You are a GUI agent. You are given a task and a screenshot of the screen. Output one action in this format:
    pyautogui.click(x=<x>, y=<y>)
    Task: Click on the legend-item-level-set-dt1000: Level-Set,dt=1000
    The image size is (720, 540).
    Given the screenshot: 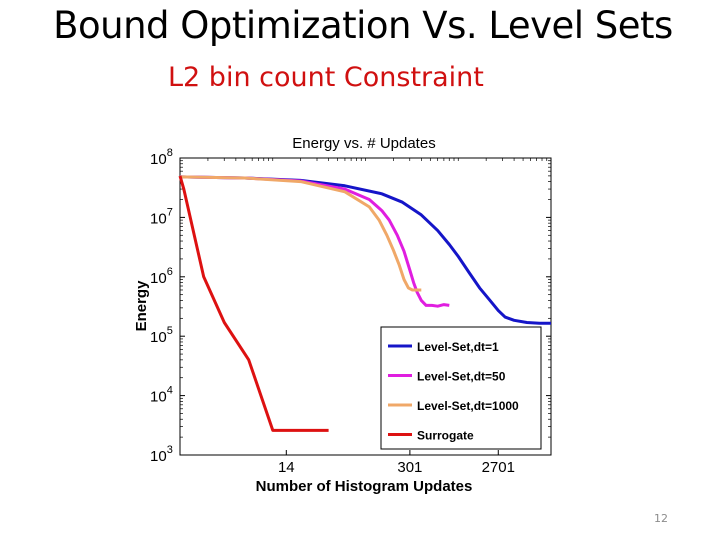 What is the action you would take?
    pyautogui.click(x=468, y=406)
    